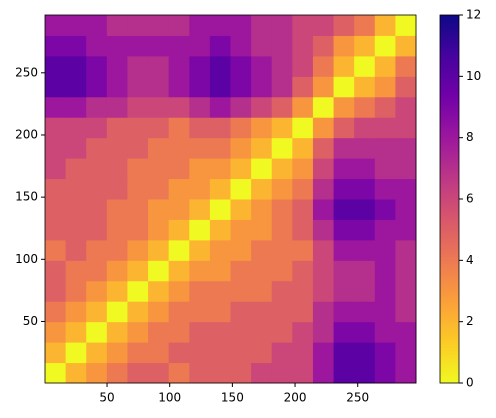 The image size is (496, 418). I want to click on y-tick-label: 250, so click(26, 72).